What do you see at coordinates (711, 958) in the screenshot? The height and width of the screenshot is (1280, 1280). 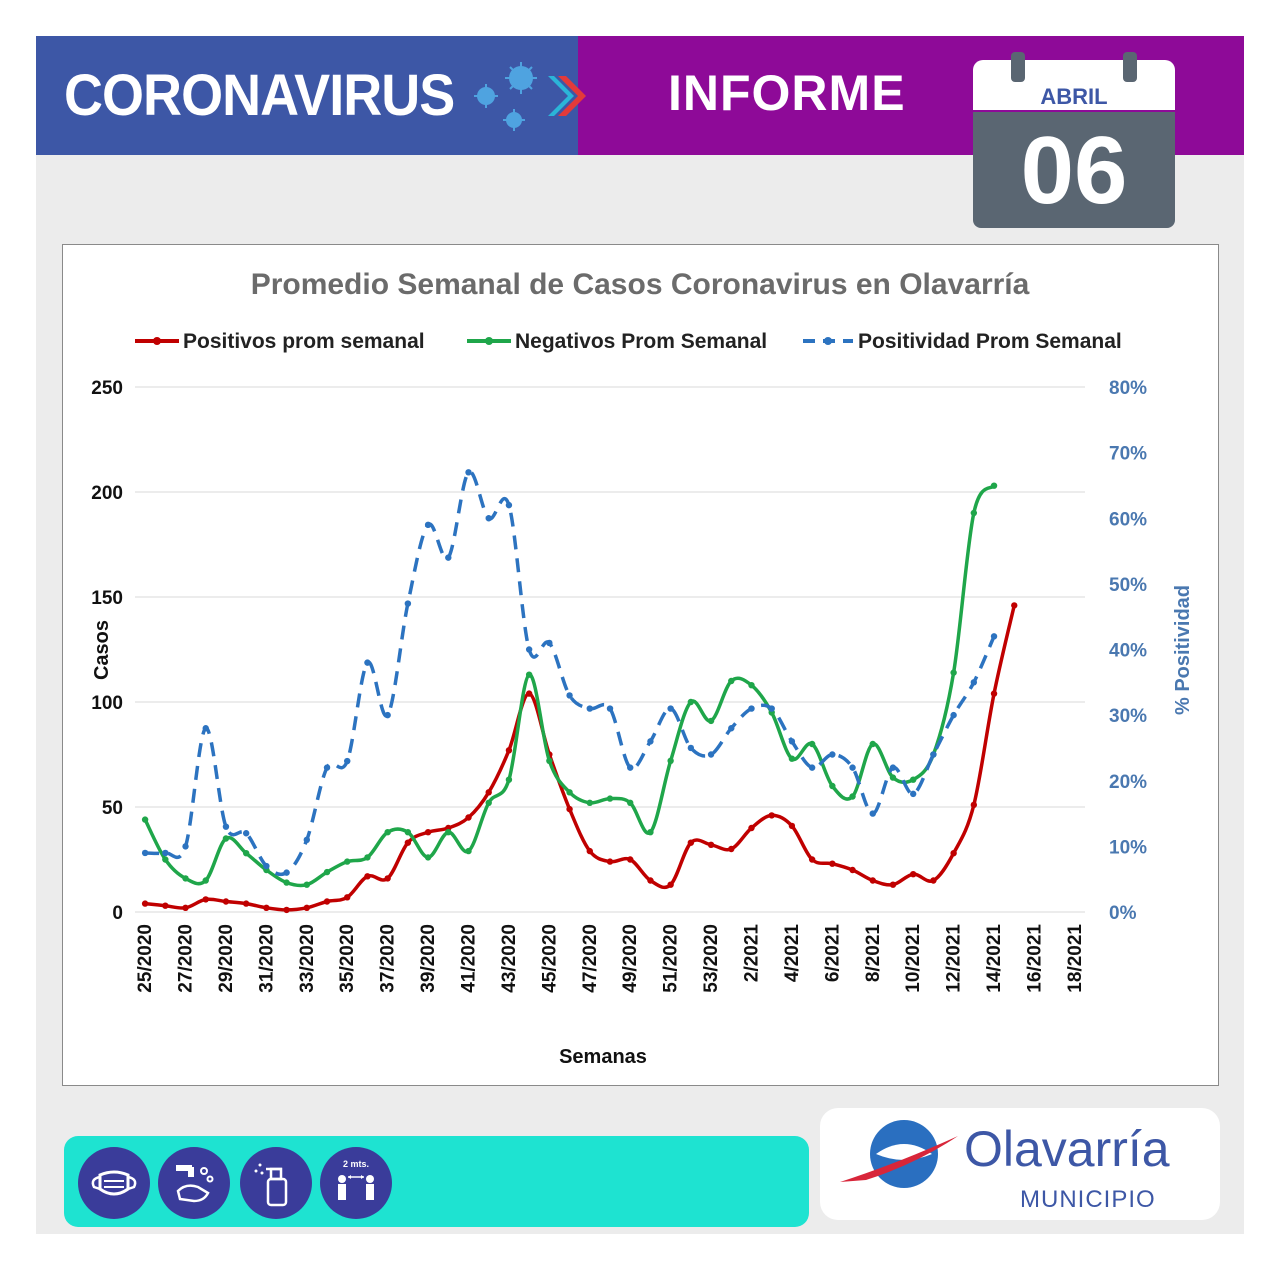 I see `x-tick-label: 53/2020` at bounding box center [711, 958].